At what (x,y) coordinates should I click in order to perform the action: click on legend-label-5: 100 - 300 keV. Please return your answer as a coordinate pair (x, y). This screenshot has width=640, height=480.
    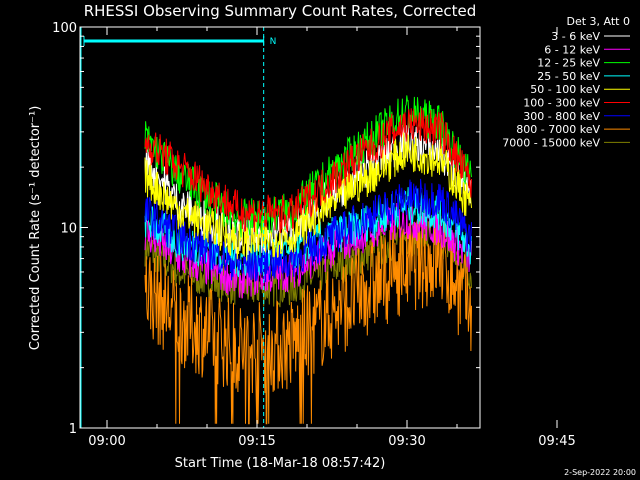
    Looking at the image, I should click on (561, 103).